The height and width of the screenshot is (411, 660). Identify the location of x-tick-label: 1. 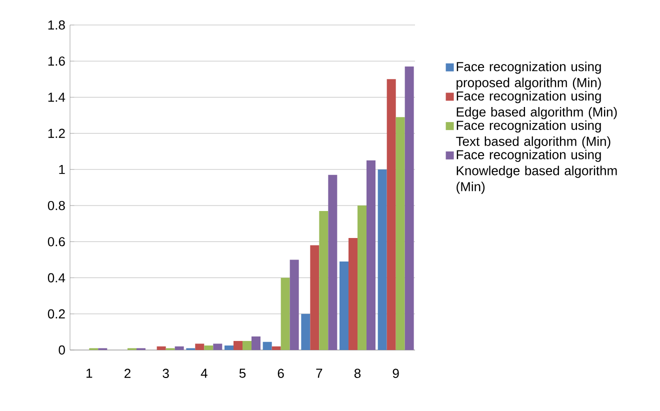
(89, 373).